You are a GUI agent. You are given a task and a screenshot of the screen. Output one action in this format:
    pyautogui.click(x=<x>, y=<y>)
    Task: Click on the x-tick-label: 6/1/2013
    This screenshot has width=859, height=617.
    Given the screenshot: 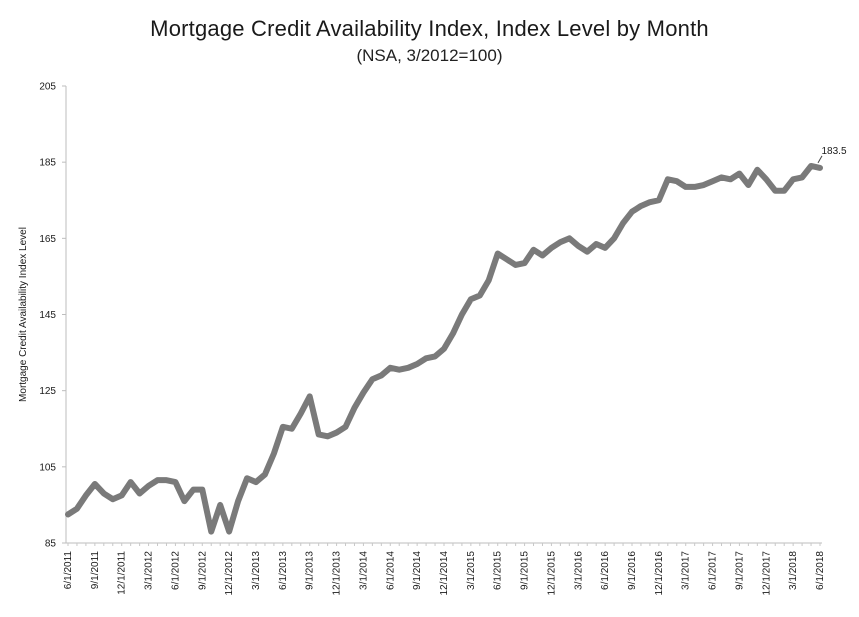 What is the action you would take?
    pyautogui.click(x=283, y=570)
    